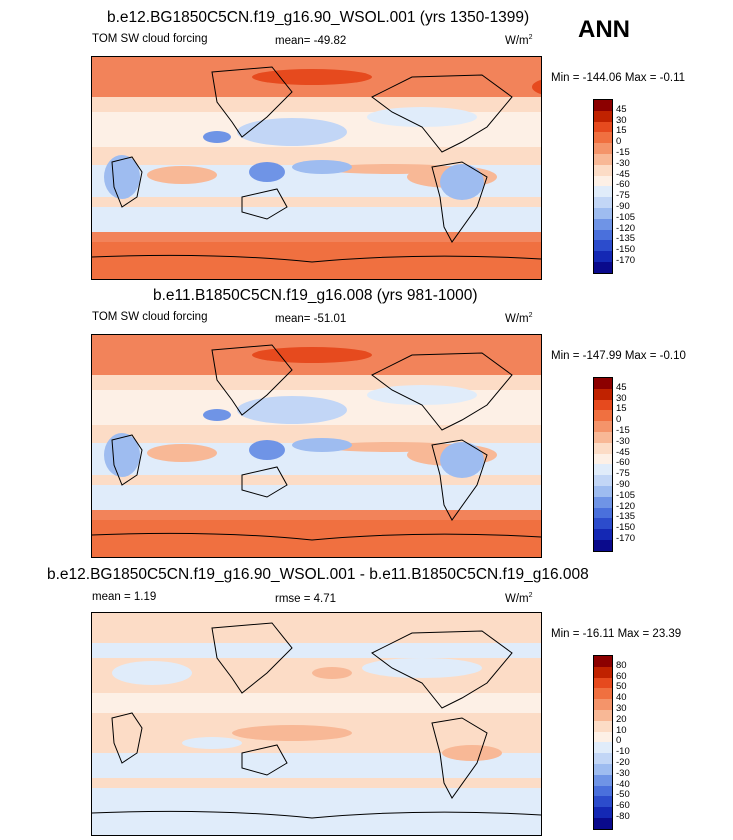 This screenshot has height=840, width=733. Describe the element at coordinates (621, 719) in the screenshot. I see `colorbar-tick-label: 20` at that location.